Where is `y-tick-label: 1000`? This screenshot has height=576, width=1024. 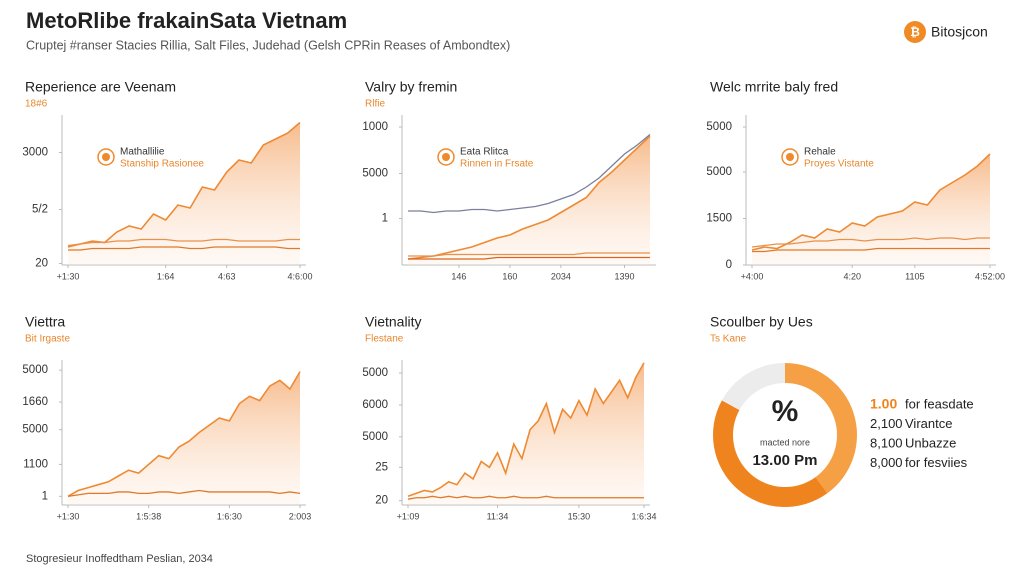 y-tick-label: 1000 is located at coordinates (375, 127).